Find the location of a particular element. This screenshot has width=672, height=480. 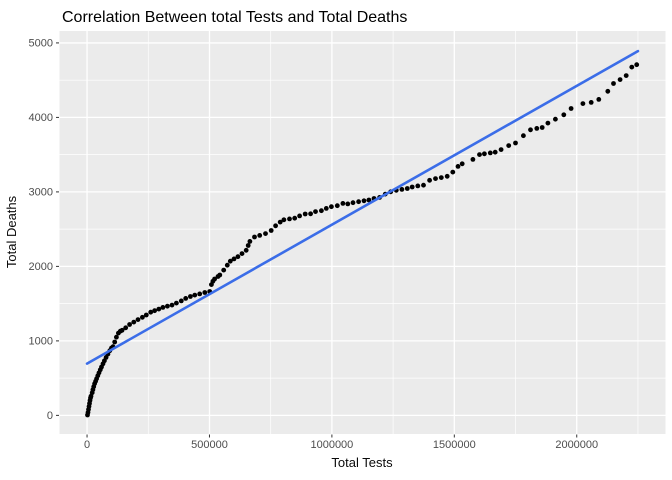

y-axis-title: Total Deaths is located at coordinates (11, 231).